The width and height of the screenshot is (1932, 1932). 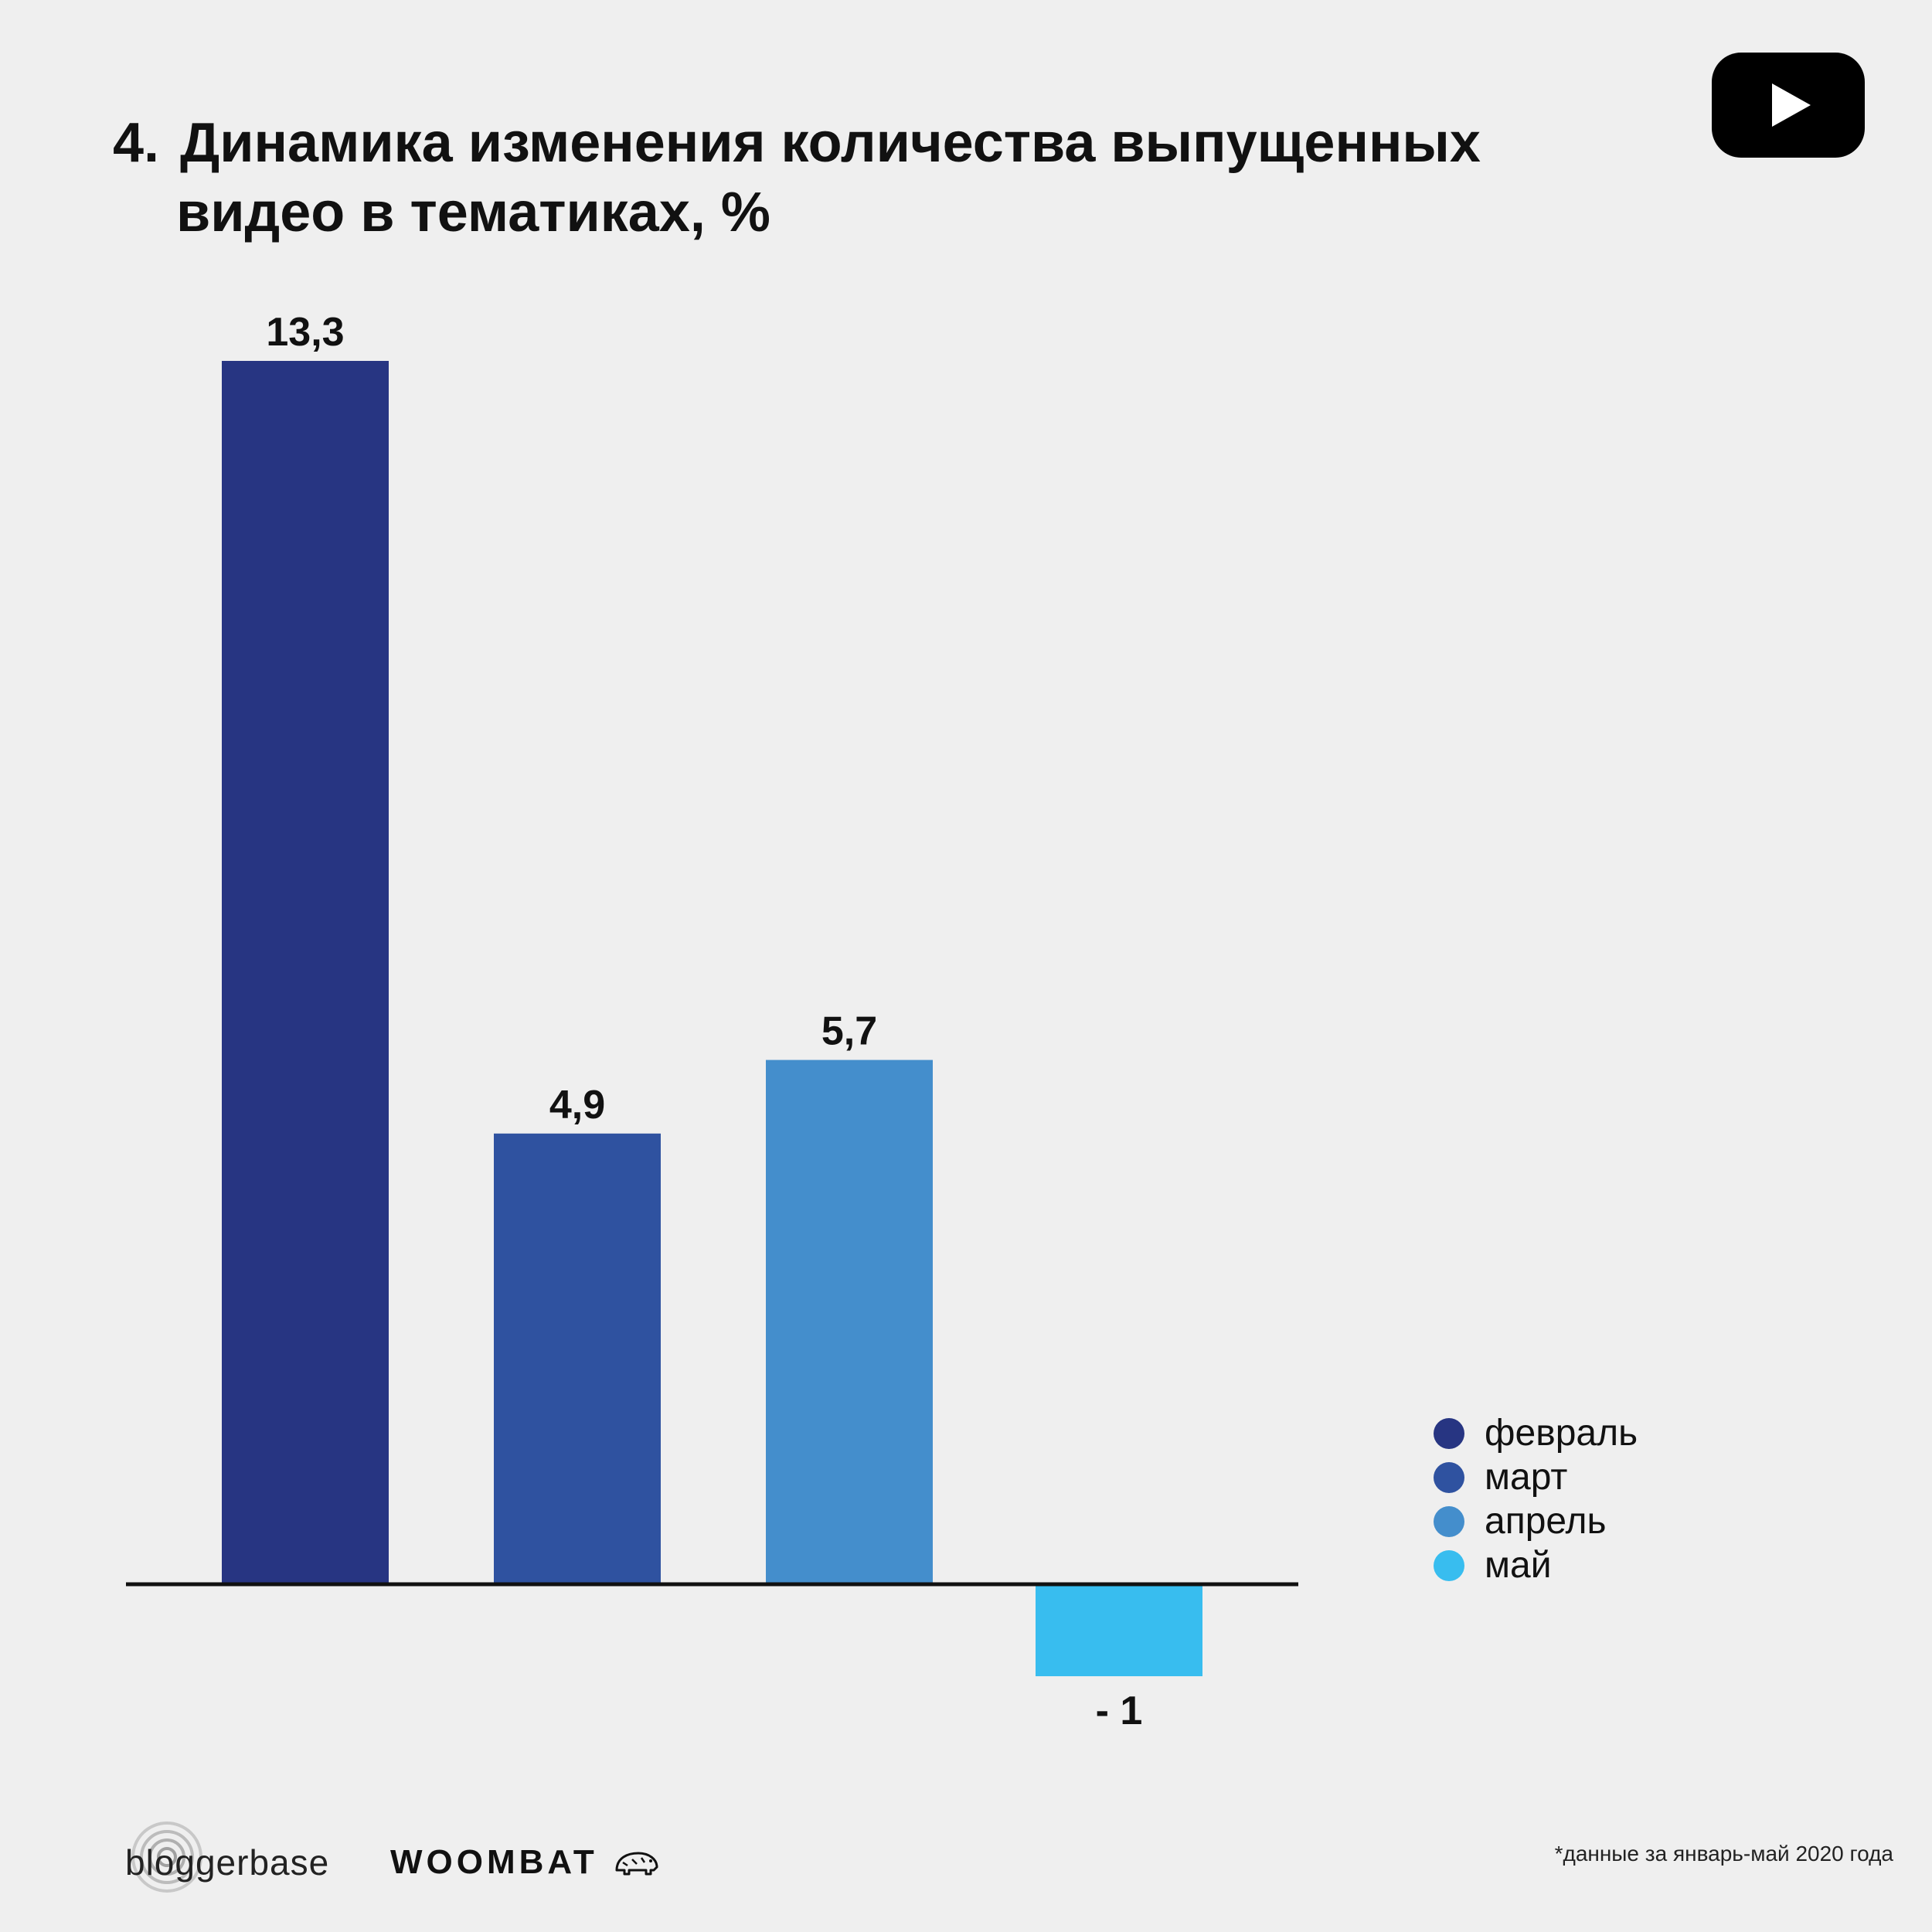 What do you see at coordinates (1526, 1477) in the screenshot?
I see `legend-label-march: март` at bounding box center [1526, 1477].